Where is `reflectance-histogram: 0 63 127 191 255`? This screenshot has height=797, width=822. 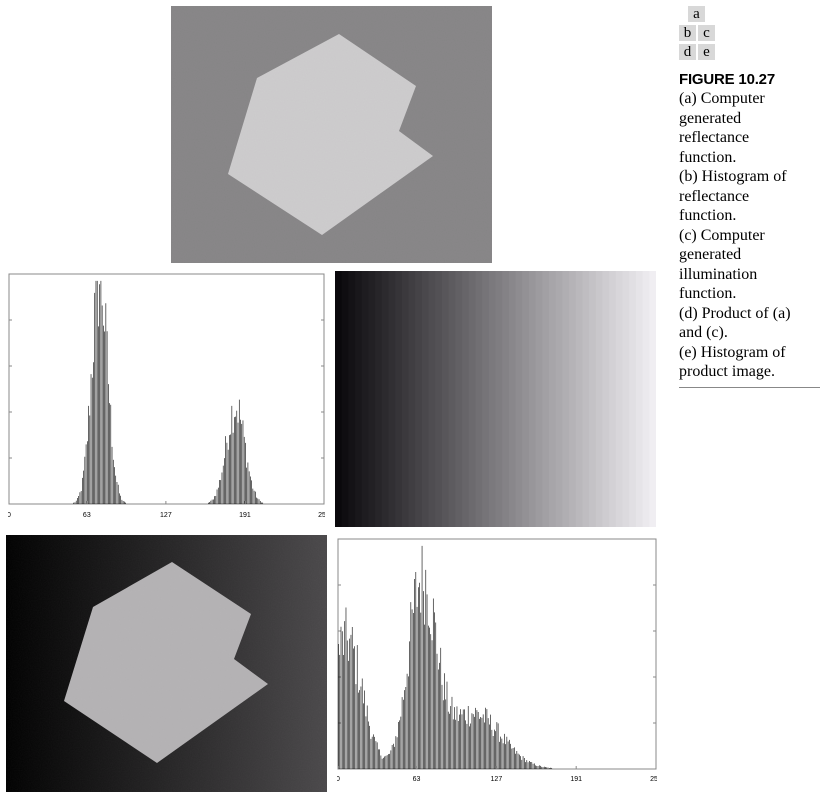
reflectance-histogram: 0 63 127 191 255 is located at coordinates (166, 397).